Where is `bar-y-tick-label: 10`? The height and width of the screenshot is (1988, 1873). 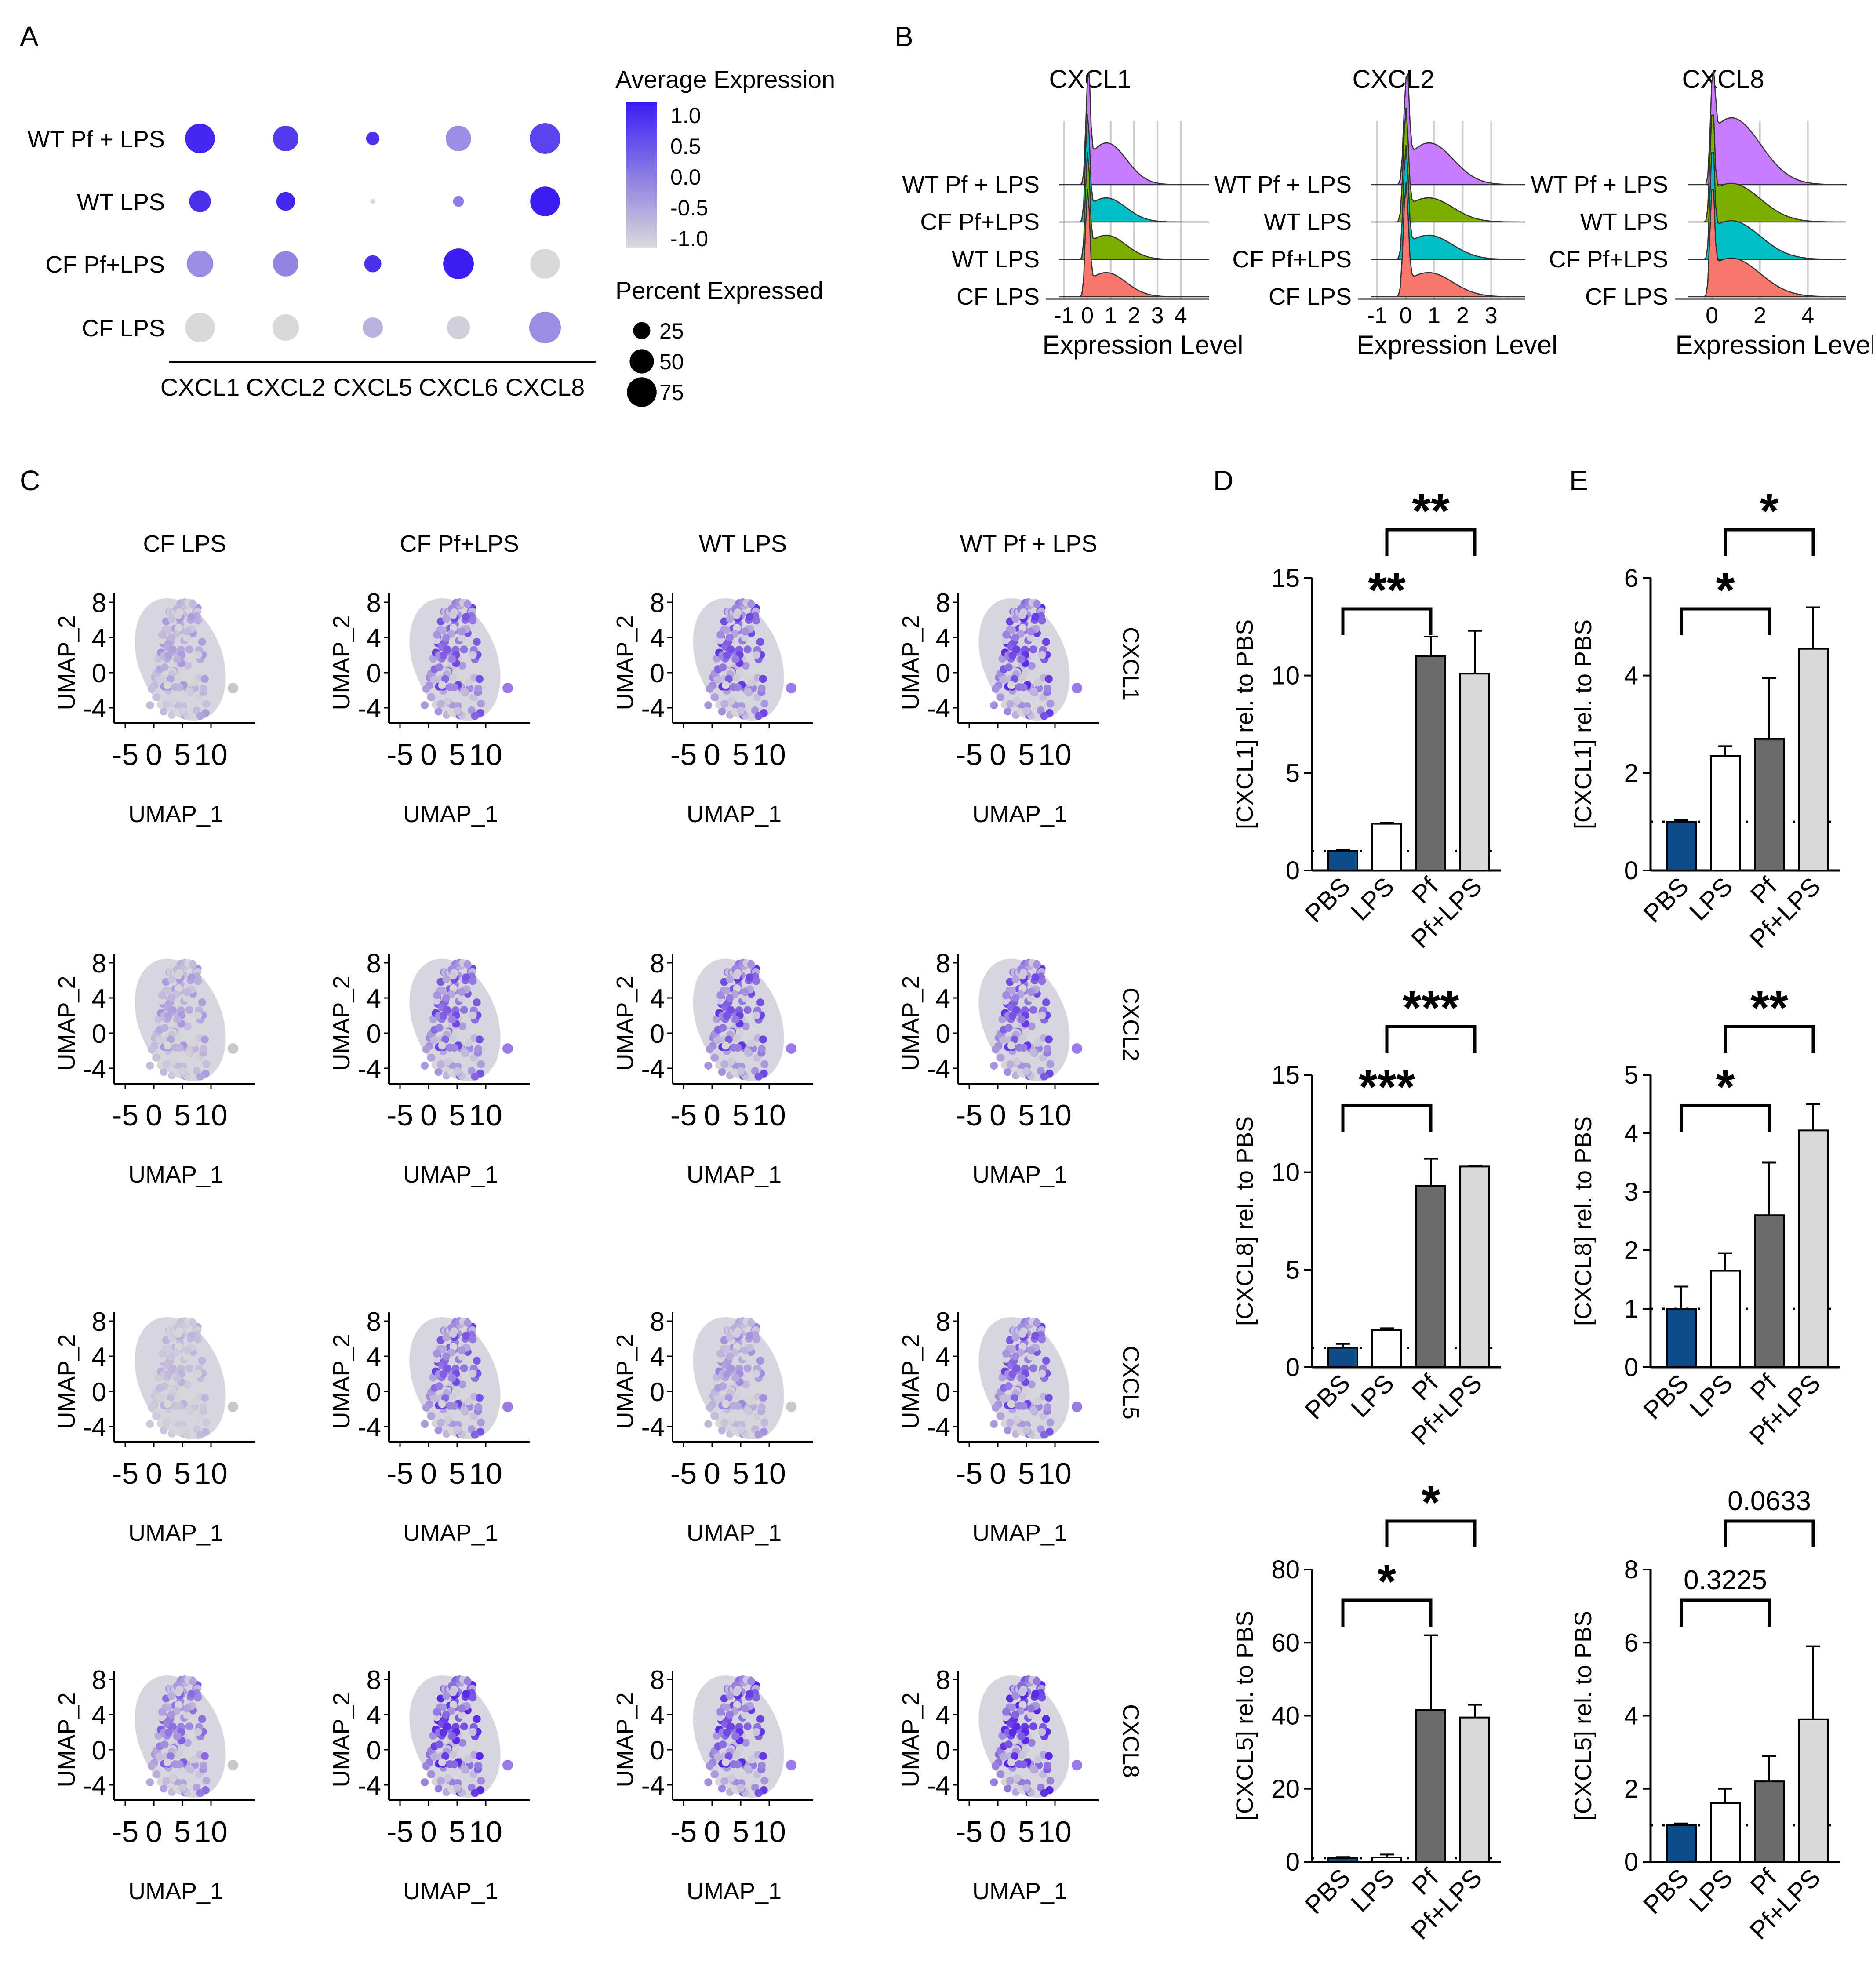 bar-y-tick-label: 10 is located at coordinates (1285, 1172).